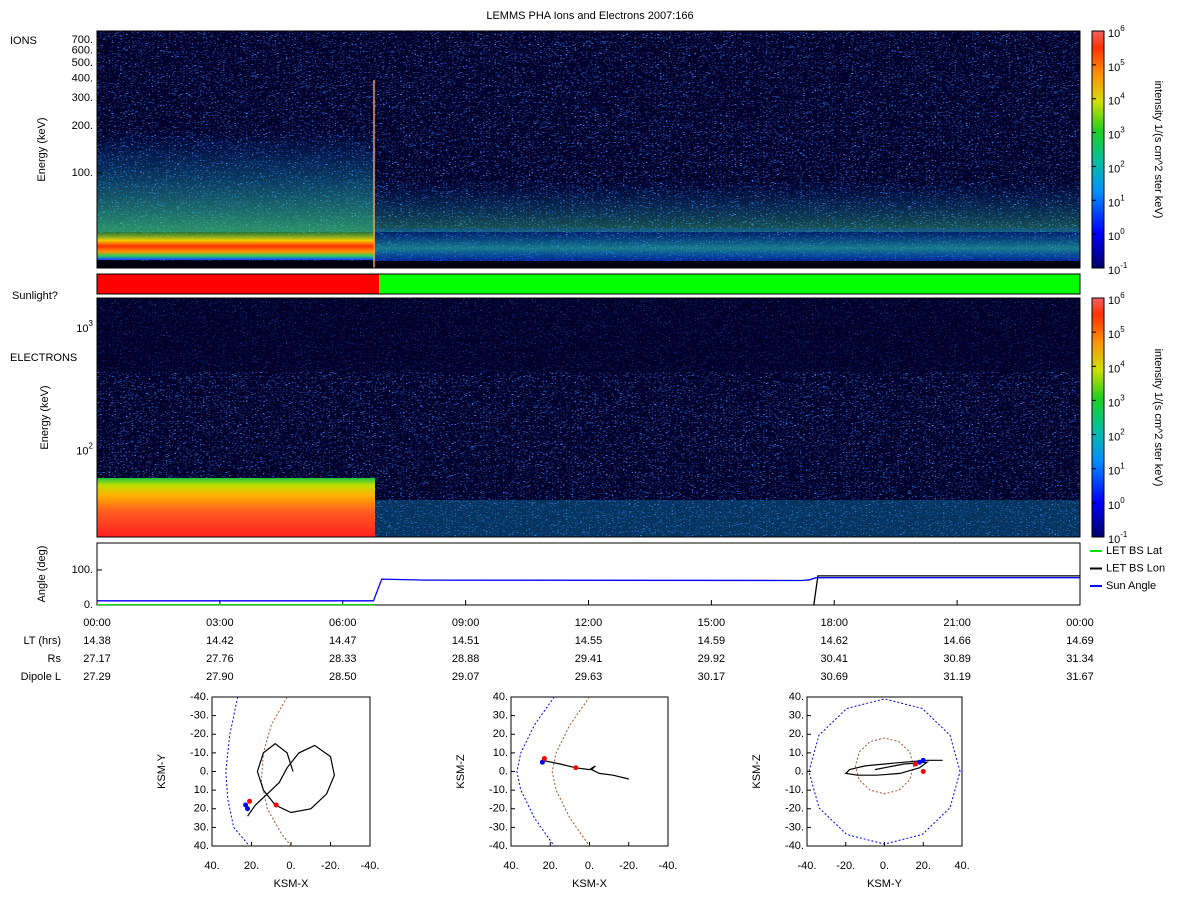 The width and height of the screenshot is (1200, 905). I want to click on ephemeris-value: 30.17, so click(712, 677).